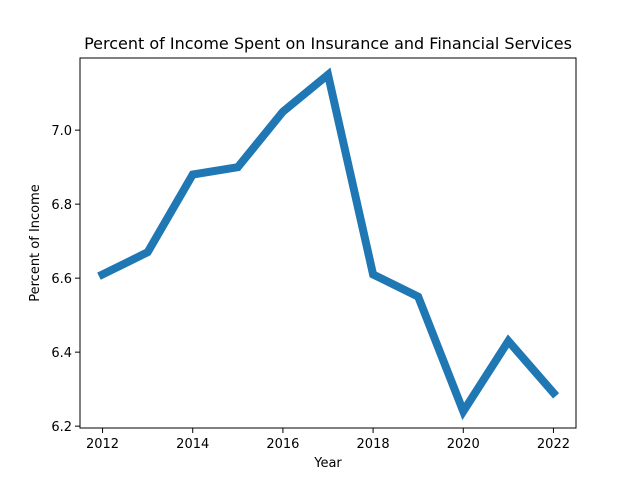 The height and width of the screenshot is (480, 640). I want to click on x-tick-label: 2018, so click(373, 444).